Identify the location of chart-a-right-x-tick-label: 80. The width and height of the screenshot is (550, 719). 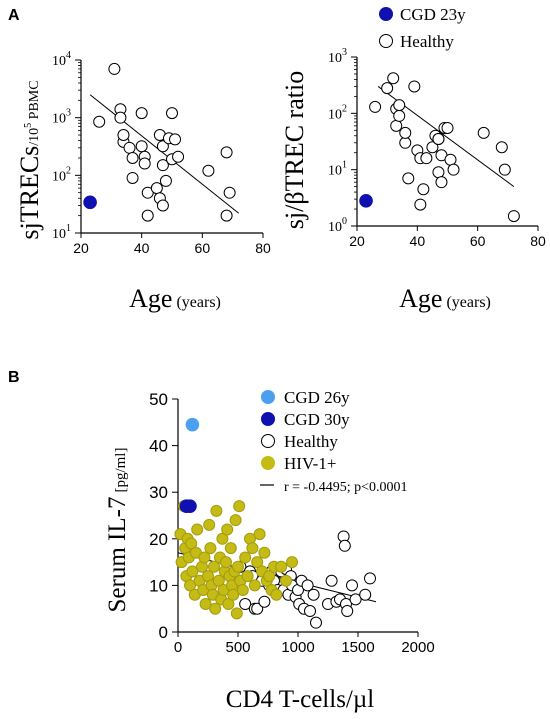
(538, 241).